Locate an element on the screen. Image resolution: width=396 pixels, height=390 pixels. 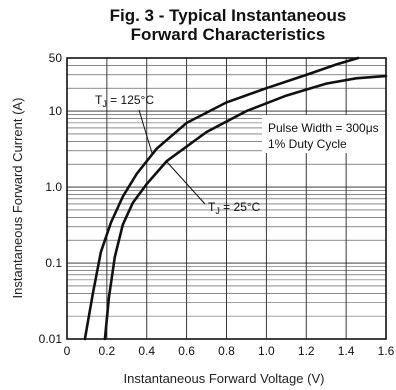
label-125c: TJ = 125°C is located at coordinates (124, 101).